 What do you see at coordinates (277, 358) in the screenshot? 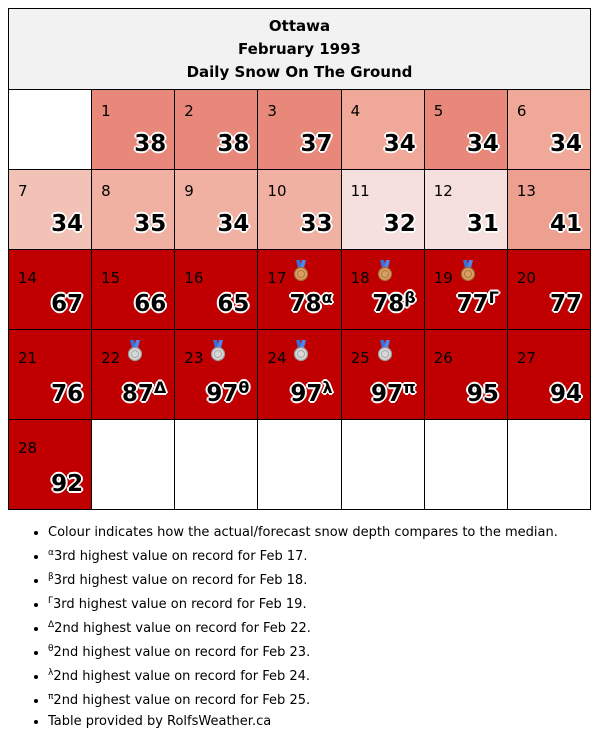
I see `day-number: 24` at bounding box center [277, 358].